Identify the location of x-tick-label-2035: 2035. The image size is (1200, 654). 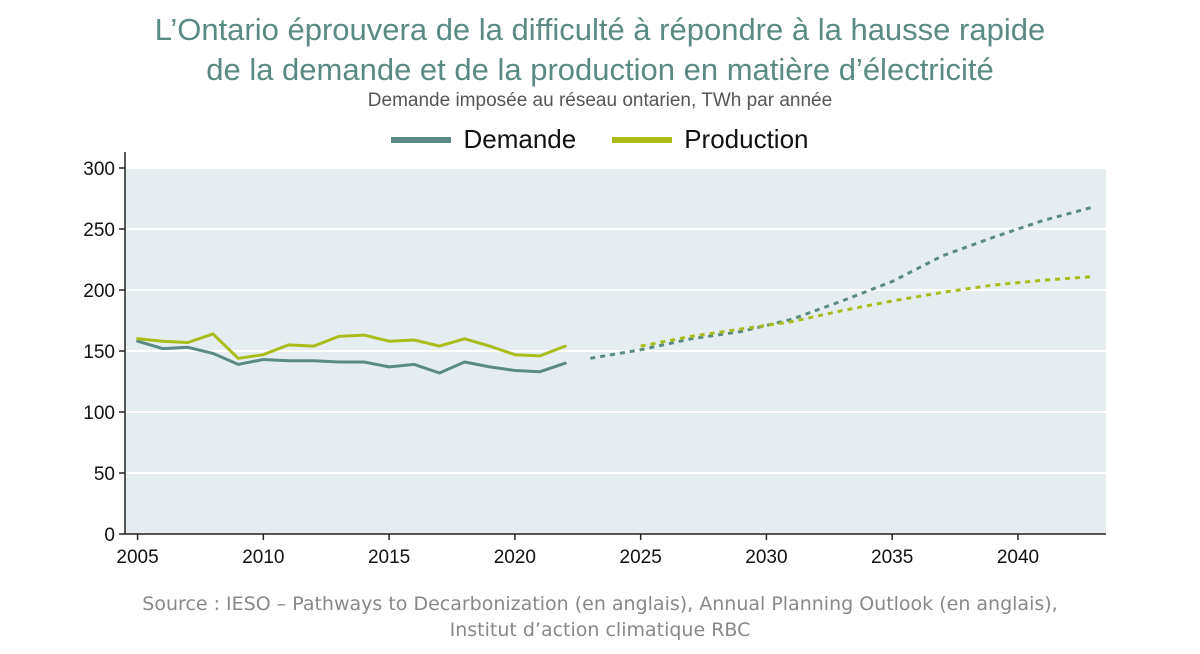
(892, 557).